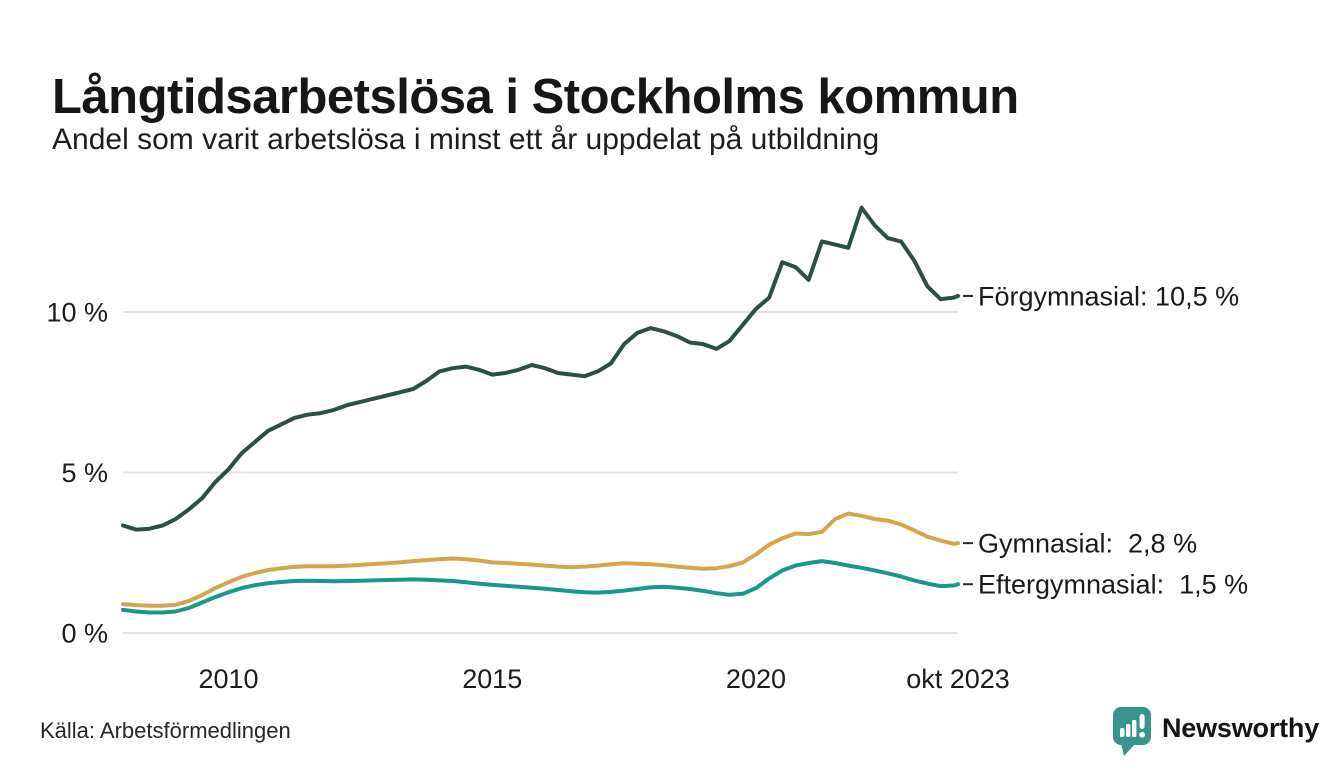  What do you see at coordinates (1134, 728) in the screenshot?
I see `logo-bar-tall` at bounding box center [1134, 728].